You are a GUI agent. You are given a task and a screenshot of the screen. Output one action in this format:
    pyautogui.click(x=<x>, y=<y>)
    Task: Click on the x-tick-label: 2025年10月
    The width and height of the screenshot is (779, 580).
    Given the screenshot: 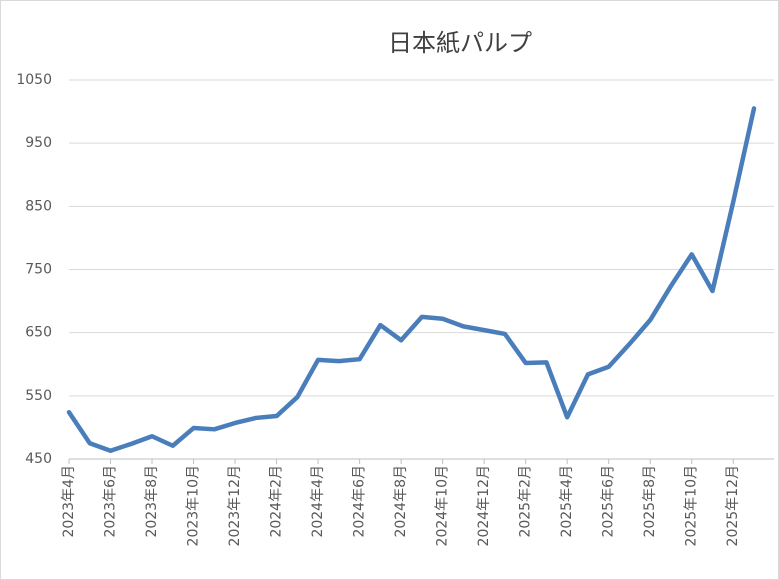 What is the action you would take?
    pyautogui.click(x=692, y=505)
    